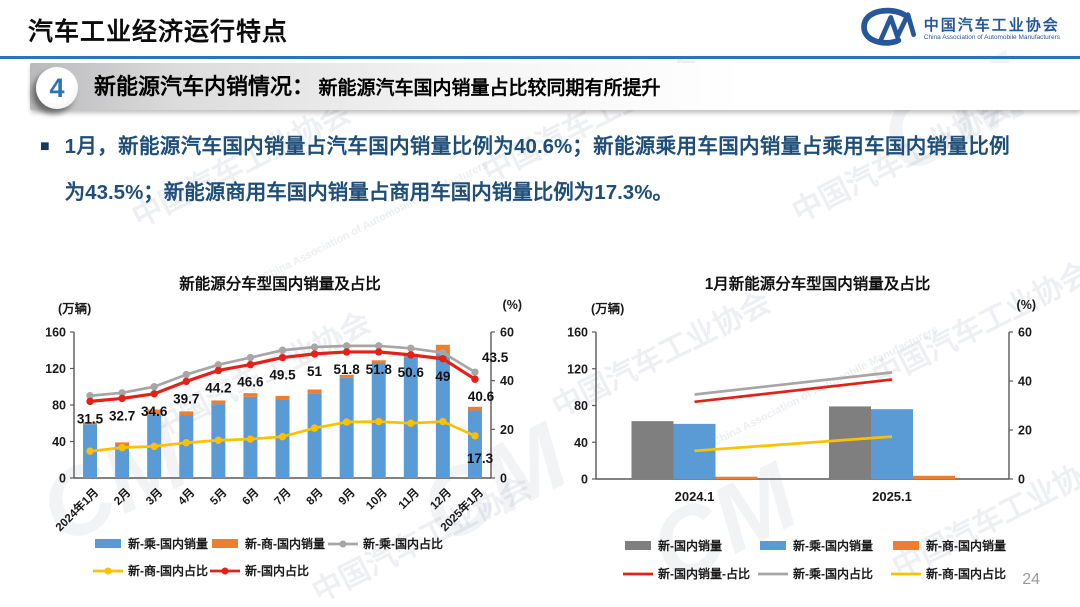  I want to click on right-chart-right-axis-unit: (%), so click(1026, 305).